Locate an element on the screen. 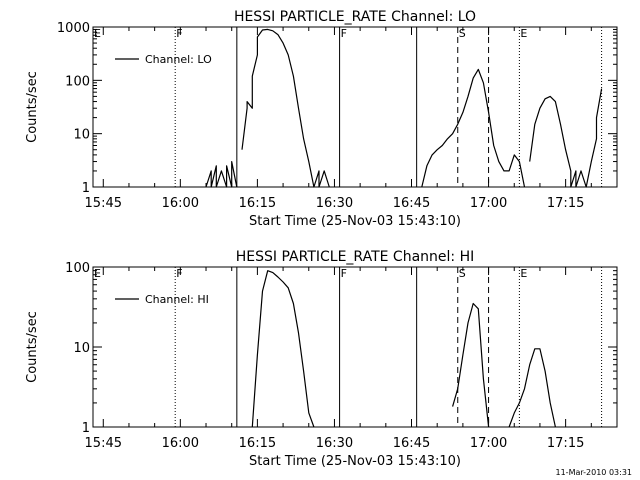 Image resolution: width=640 pixels, height=480 pixels. legend-label: Channel: LO is located at coordinates (178, 59).